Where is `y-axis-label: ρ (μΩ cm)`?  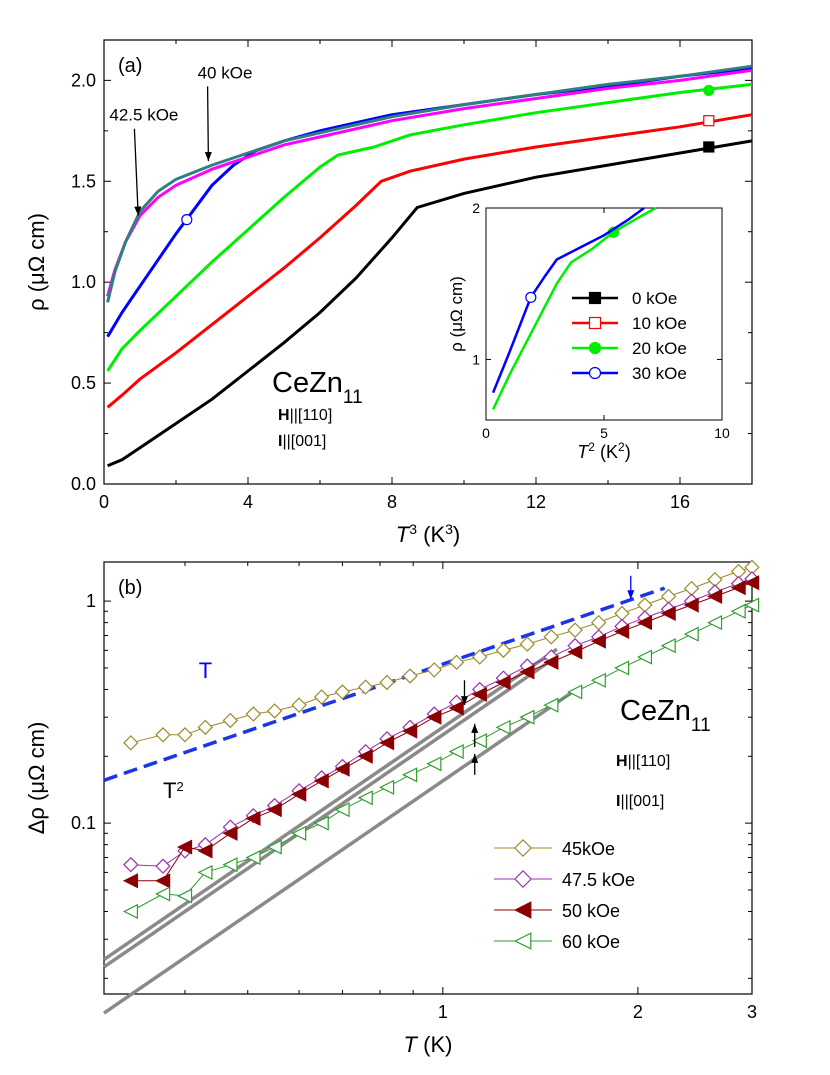
y-axis-label: ρ (μΩ cm) is located at coordinates (36, 262).